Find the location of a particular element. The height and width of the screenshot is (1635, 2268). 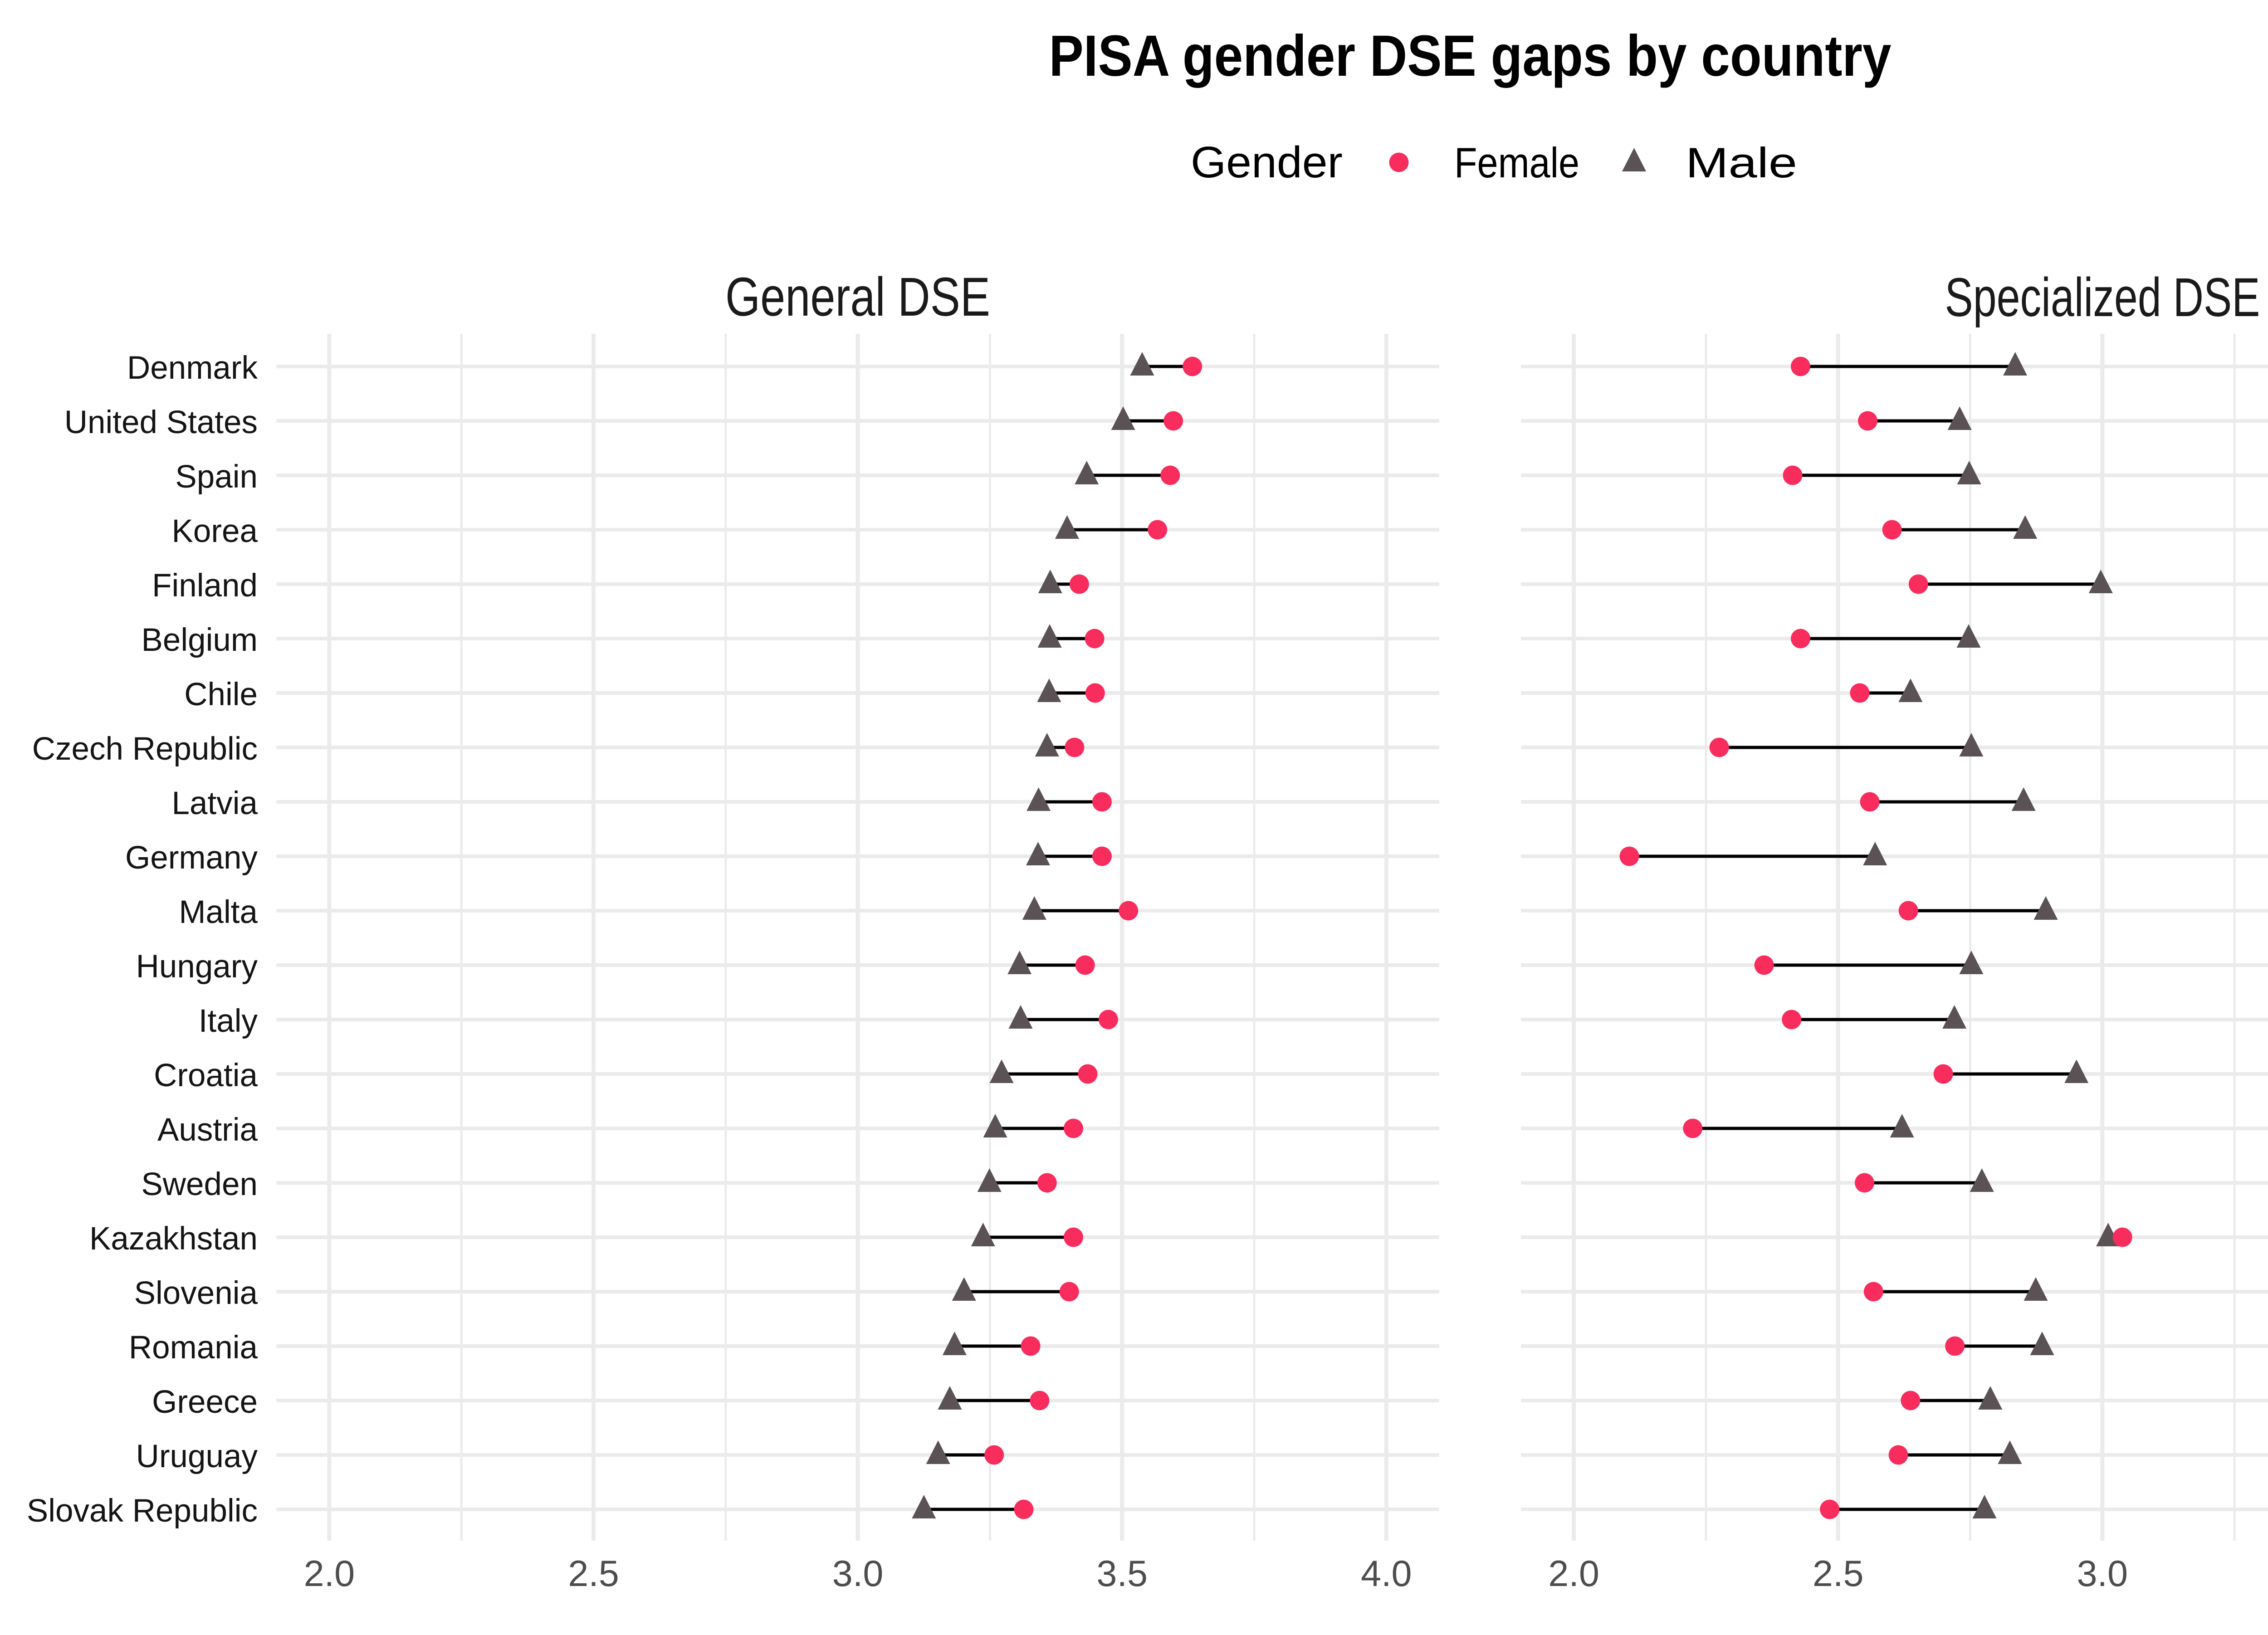

svg-text: Finland is located at coordinates (205, 586).